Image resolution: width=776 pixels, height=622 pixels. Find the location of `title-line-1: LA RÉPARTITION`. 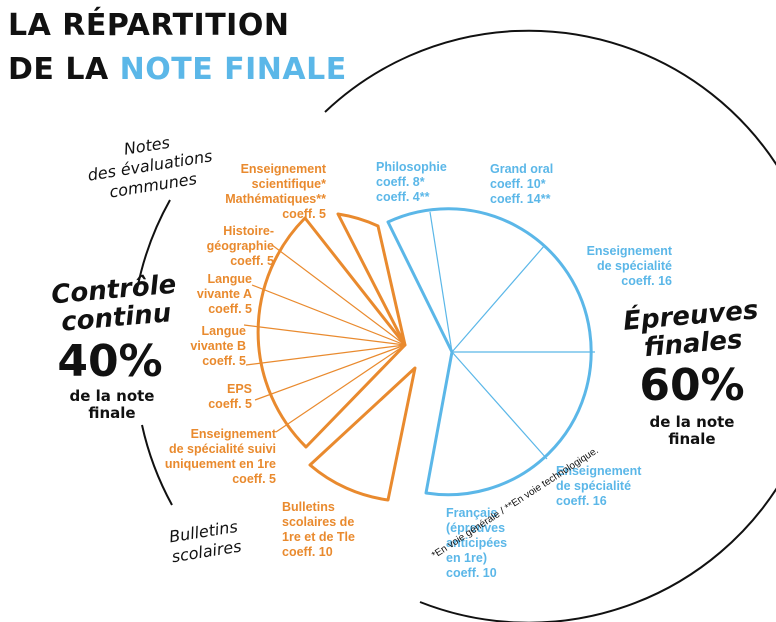

title-line-1: LA RÉPARTITION is located at coordinates (149, 25).